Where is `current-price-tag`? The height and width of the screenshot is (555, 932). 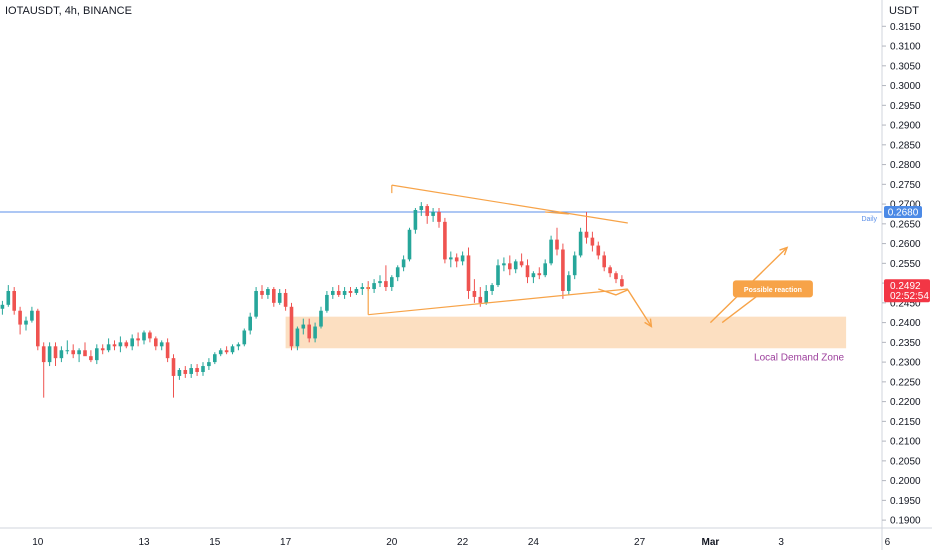
current-price-tag is located at coordinates (907, 291).